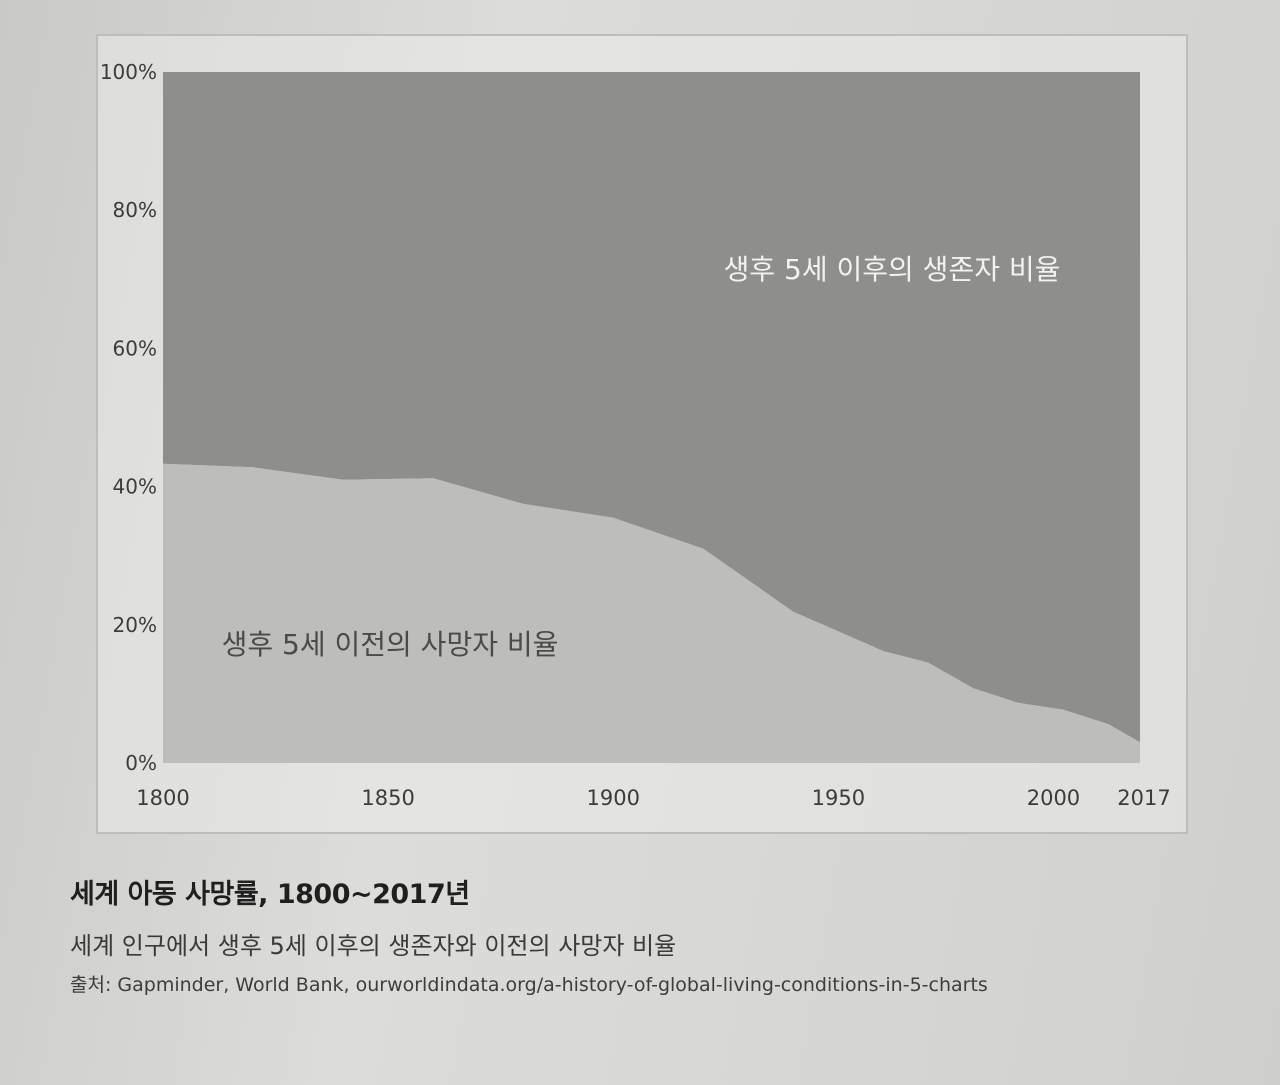  Describe the element at coordinates (1053, 798) in the screenshot. I see `x-tick-label: 2000` at that location.